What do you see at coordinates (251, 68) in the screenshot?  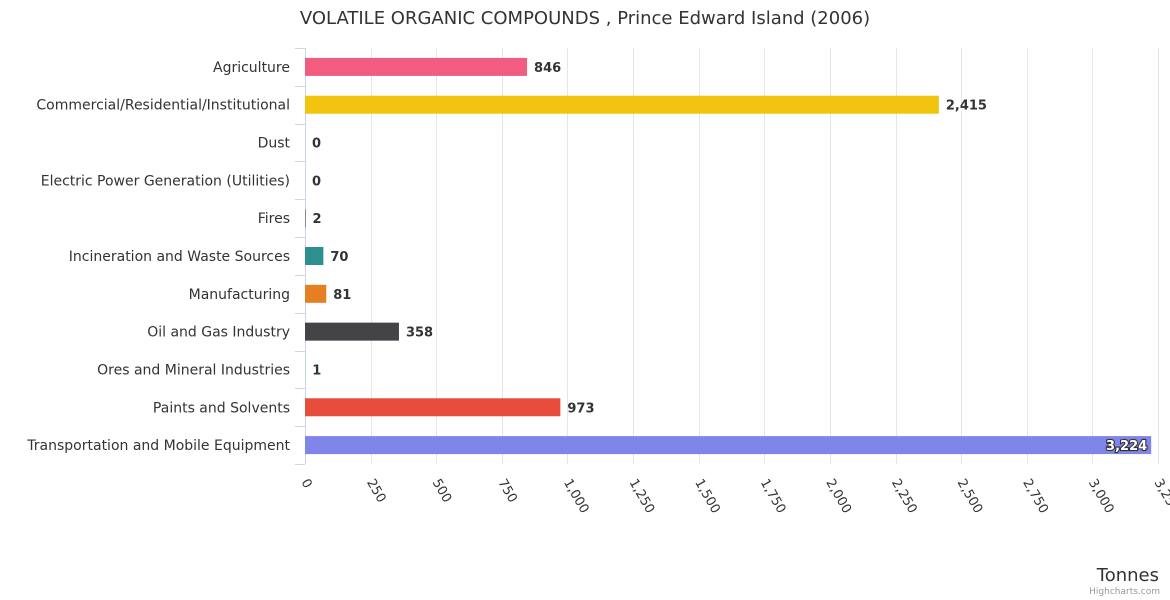 I see `category-label: Agriculture` at bounding box center [251, 68].